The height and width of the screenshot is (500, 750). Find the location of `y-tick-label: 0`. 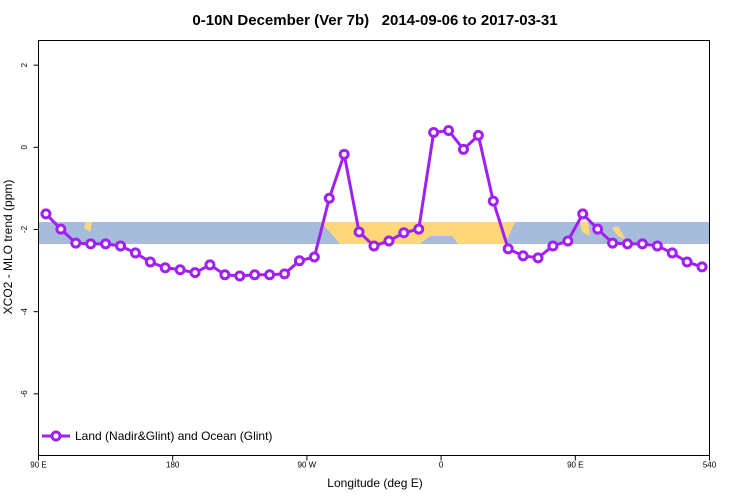

y-tick-label: 0 is located at coordinates (24, 147).